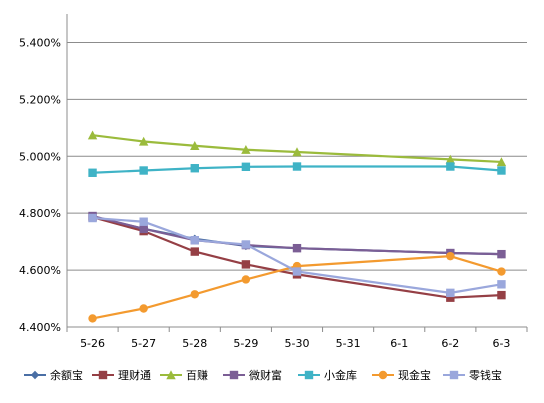 The width and height of the screenshot is (544, 403). I want to click on legend-item: 零钱宝, so click(472, 375).